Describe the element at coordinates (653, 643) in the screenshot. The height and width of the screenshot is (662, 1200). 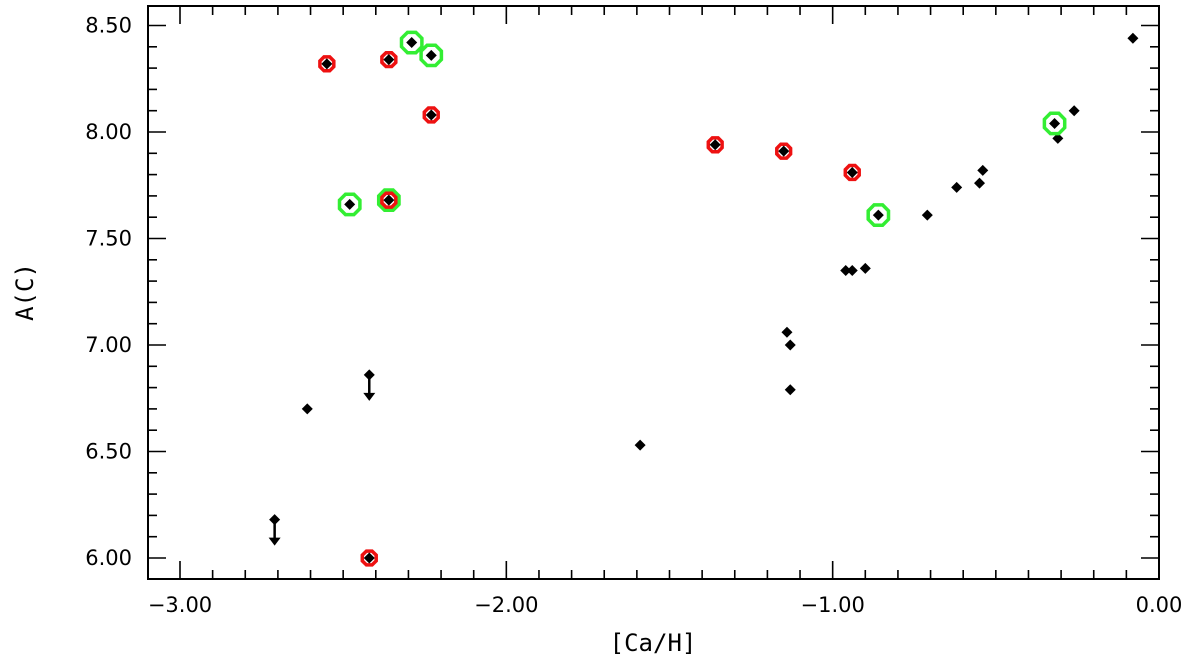
I see `x-axis-title: [Ca/H]` at that location.